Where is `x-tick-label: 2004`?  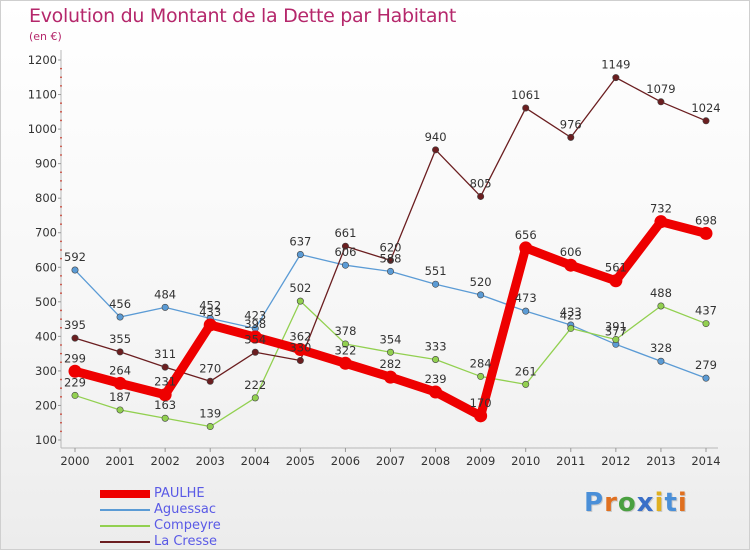
x-tick-label: 2004 is located at coordinates (255, 461).